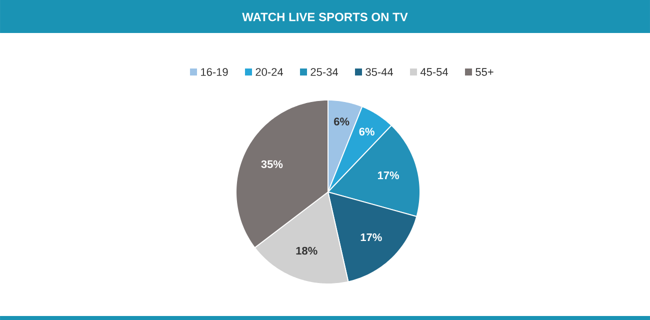  What do you see at coordinates (379, 72) in the screenshot?
I see `legend-label: 35-44` at bounding box center [379, 72].